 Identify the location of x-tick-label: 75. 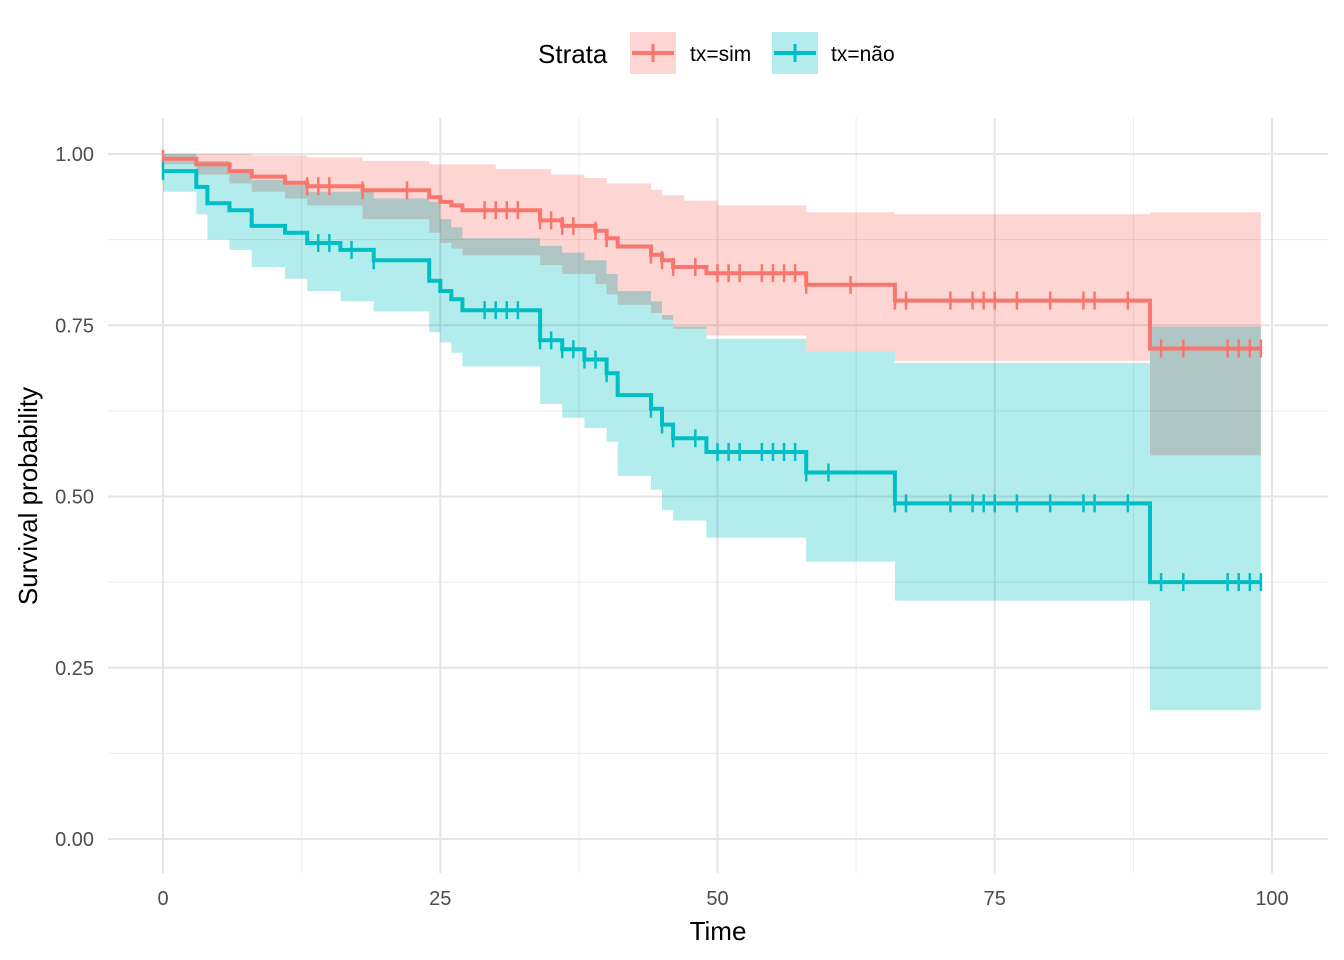
(995, 899).